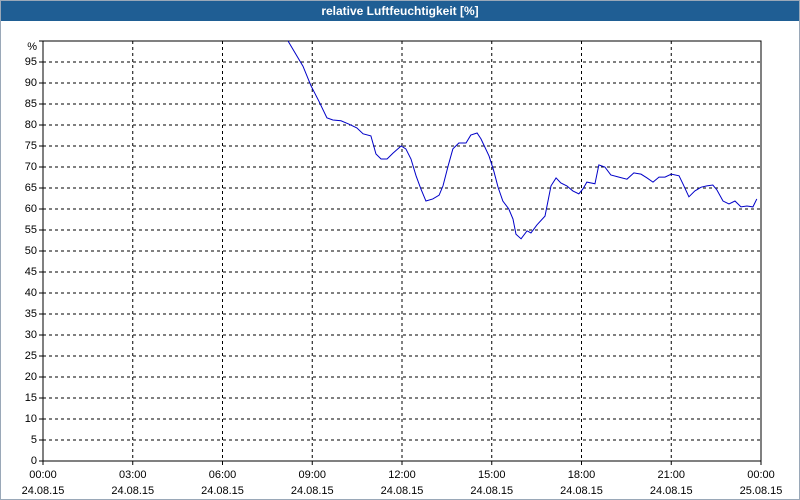 The image size is (800, 500). I want to click on y-tick-label: 35, so click(31, 314).